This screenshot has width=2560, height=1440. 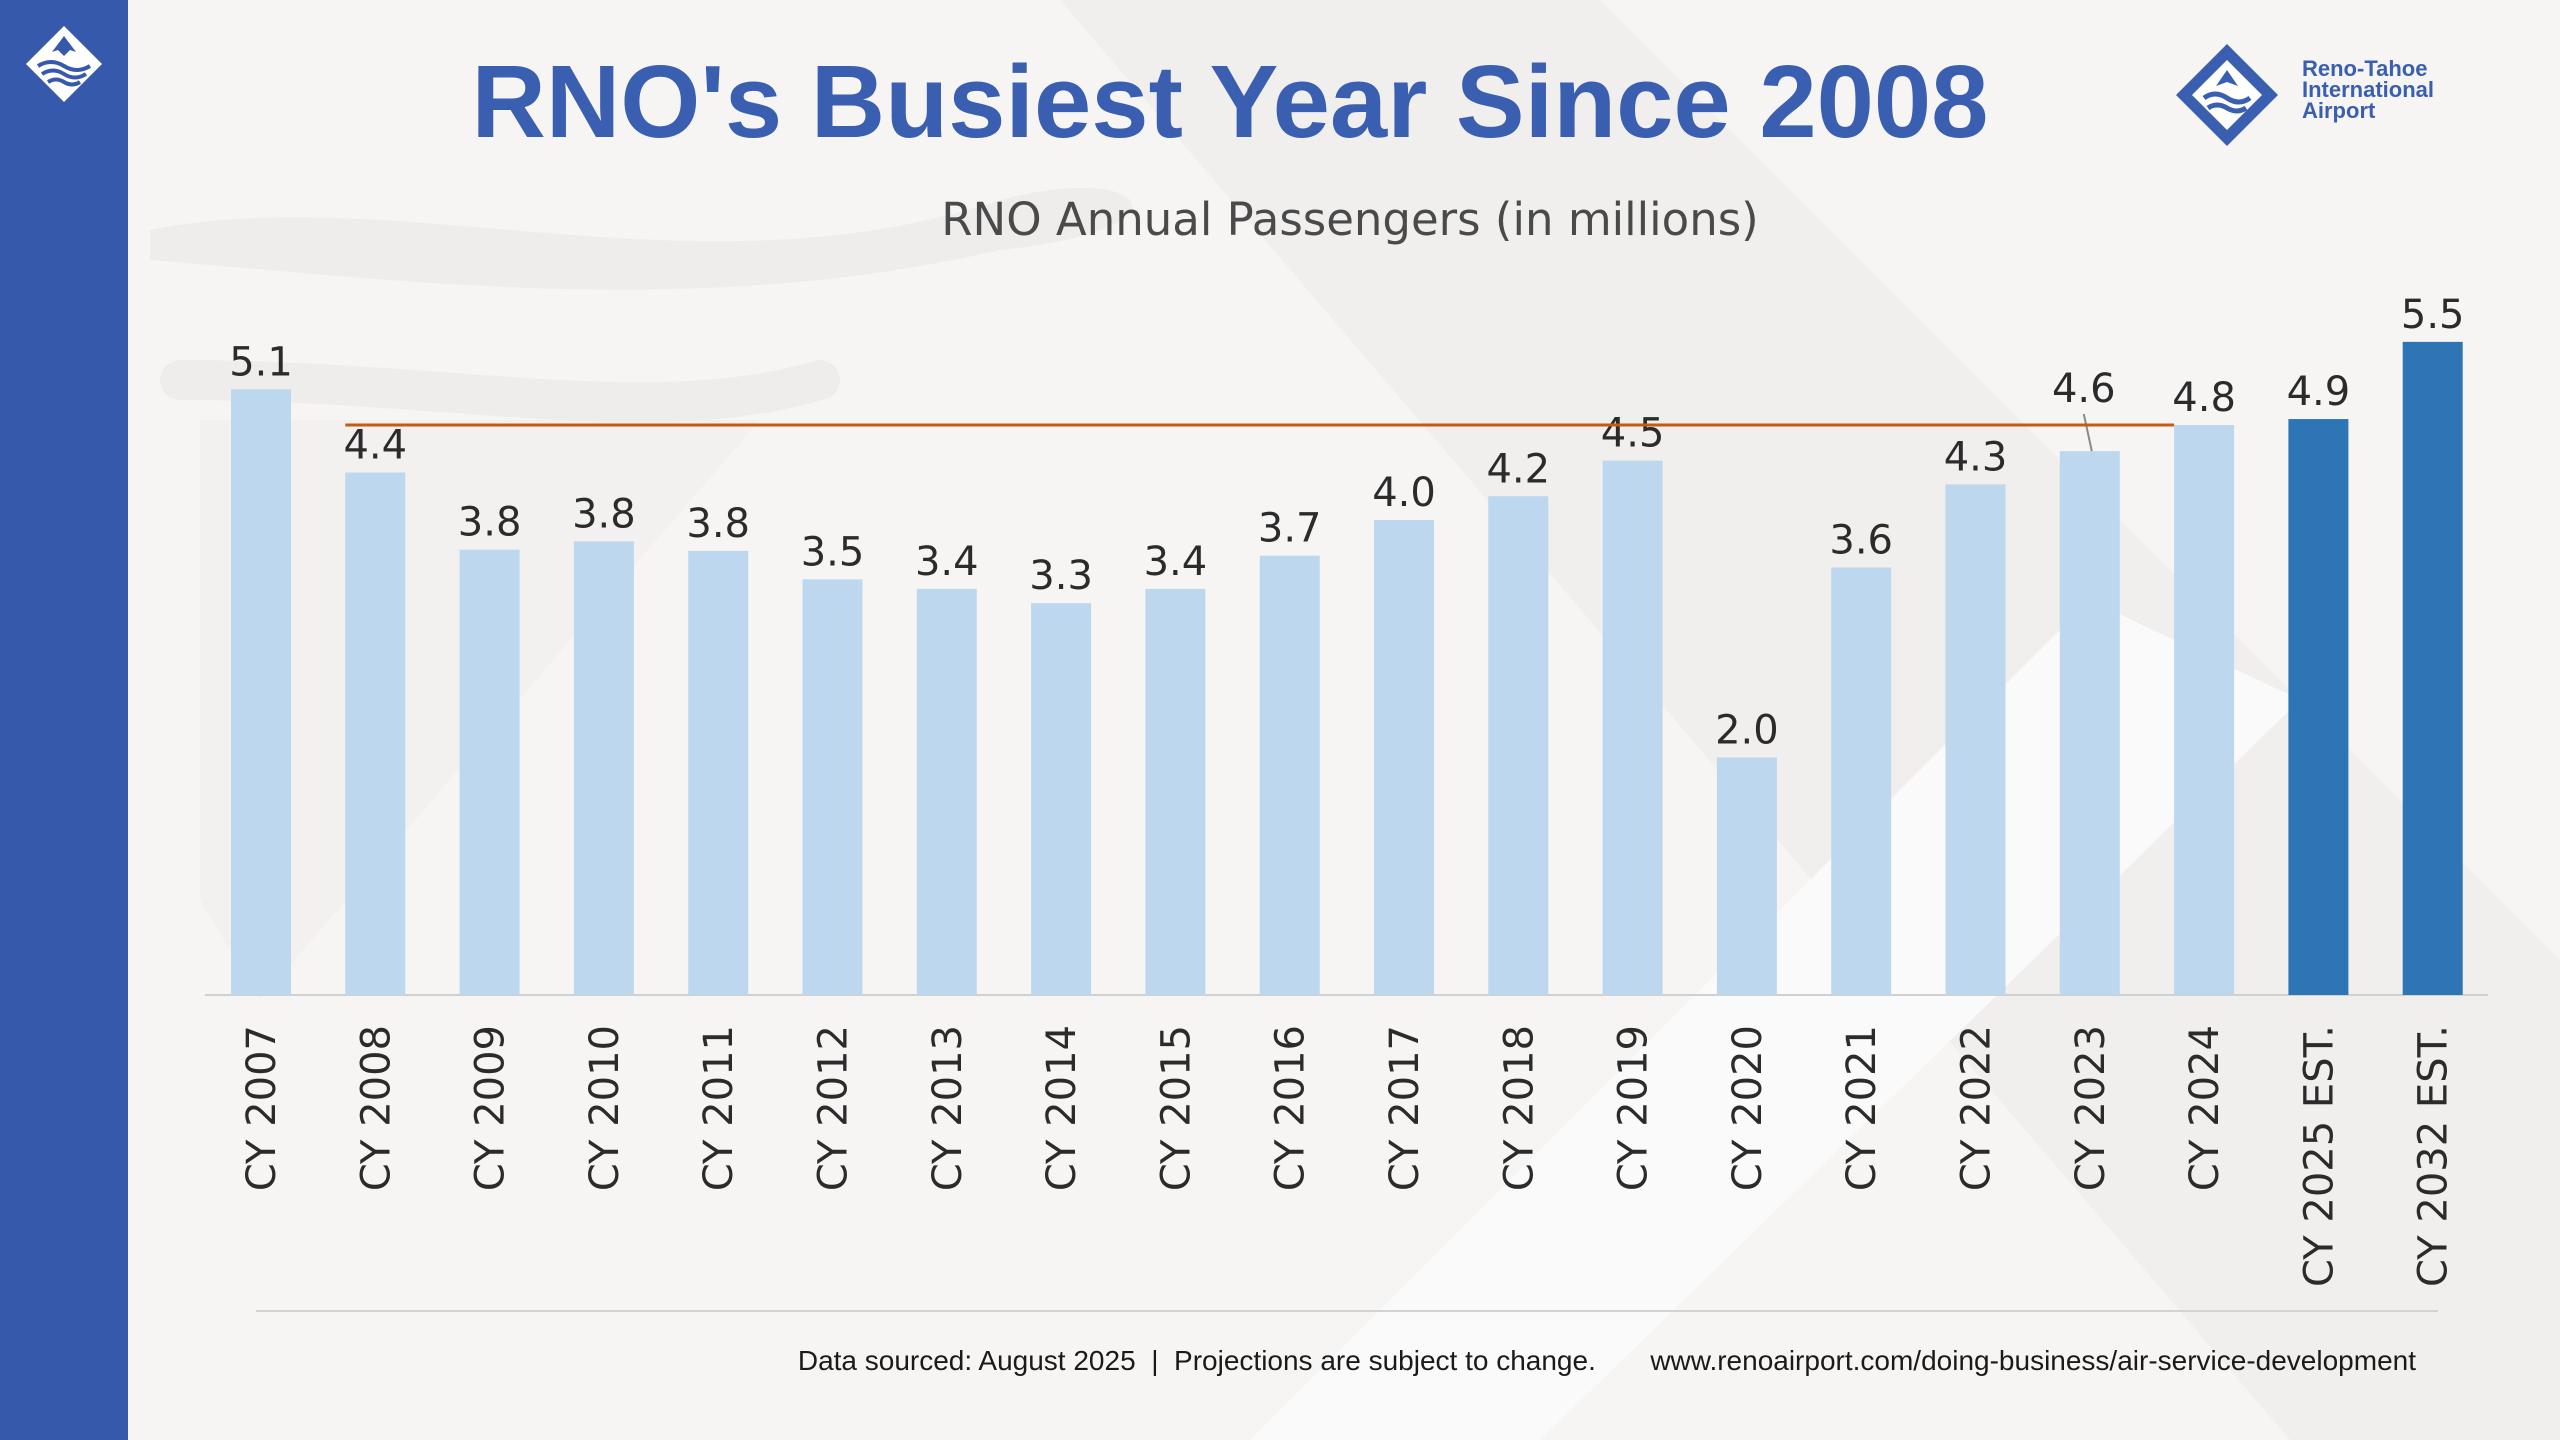 I want to click on x-tick-label: CY 2020, so click(x=1748, y=1108).